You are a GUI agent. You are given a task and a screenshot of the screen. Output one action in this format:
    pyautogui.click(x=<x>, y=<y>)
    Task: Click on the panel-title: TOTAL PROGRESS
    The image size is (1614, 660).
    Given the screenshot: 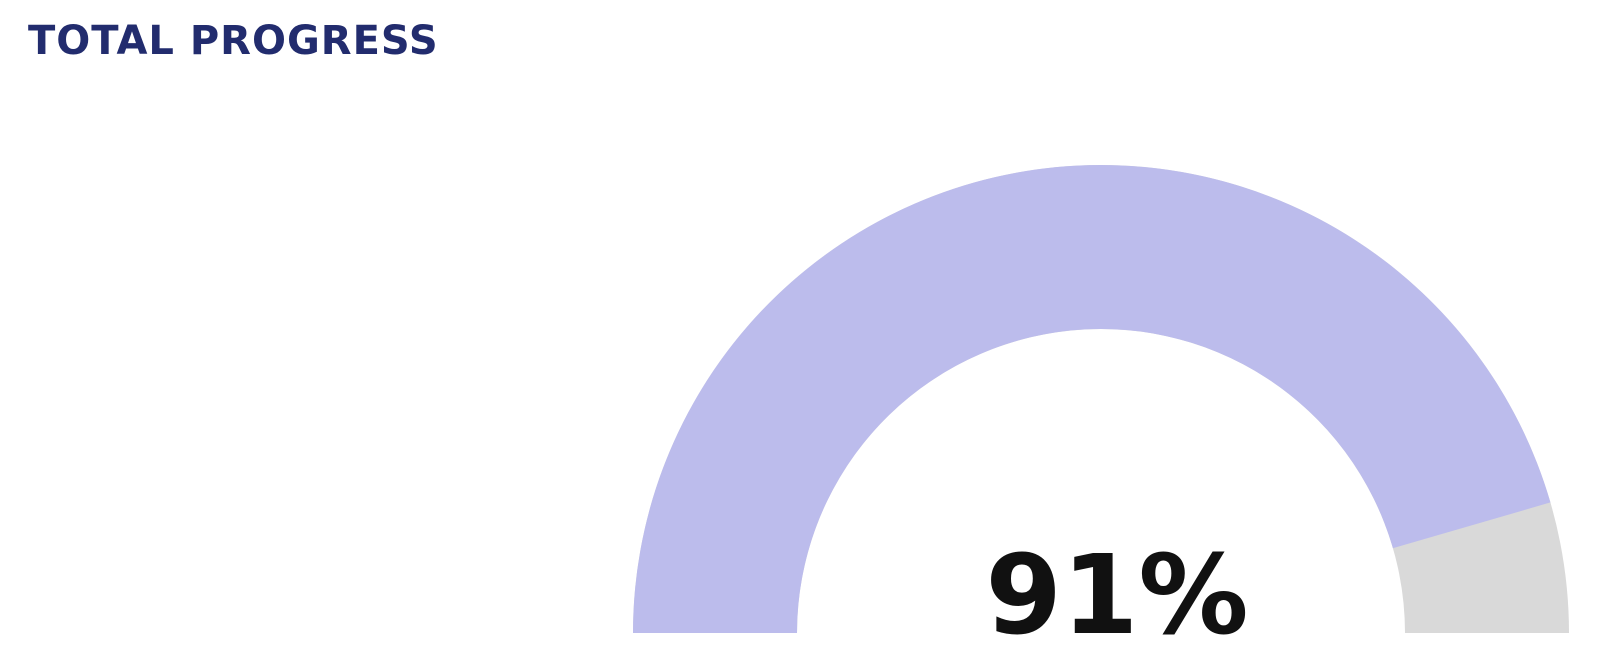 What is the action you would take?
    pyautogui.click(x=233, y=41)
    